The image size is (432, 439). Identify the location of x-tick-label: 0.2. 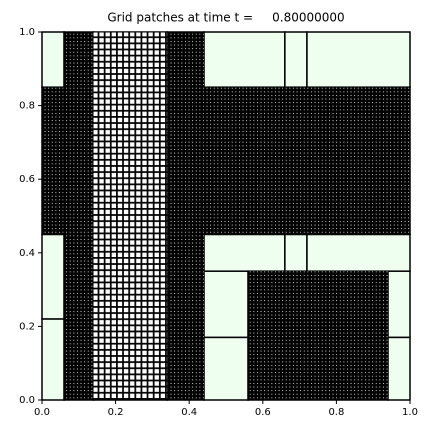
(116, 412).